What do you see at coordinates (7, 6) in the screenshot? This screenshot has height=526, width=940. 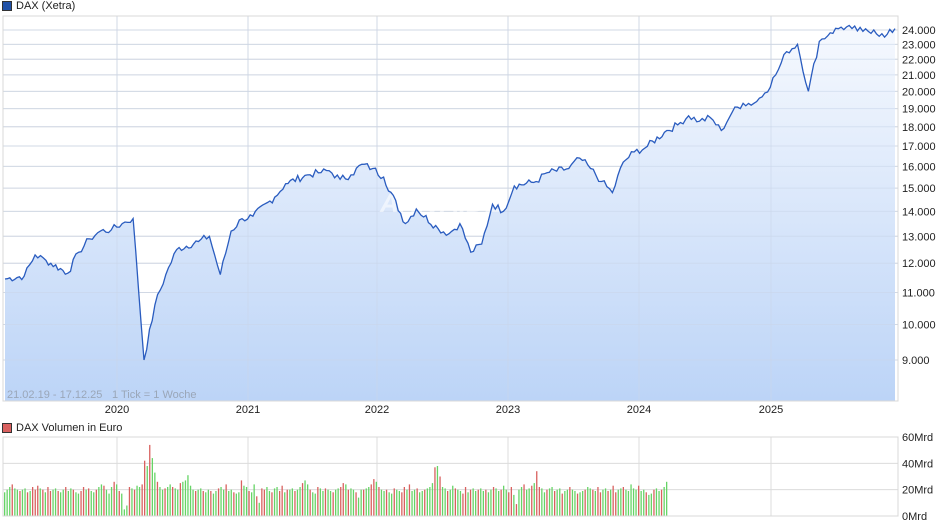 I see `price-legend-swatch` at bounding box center [7, 6].